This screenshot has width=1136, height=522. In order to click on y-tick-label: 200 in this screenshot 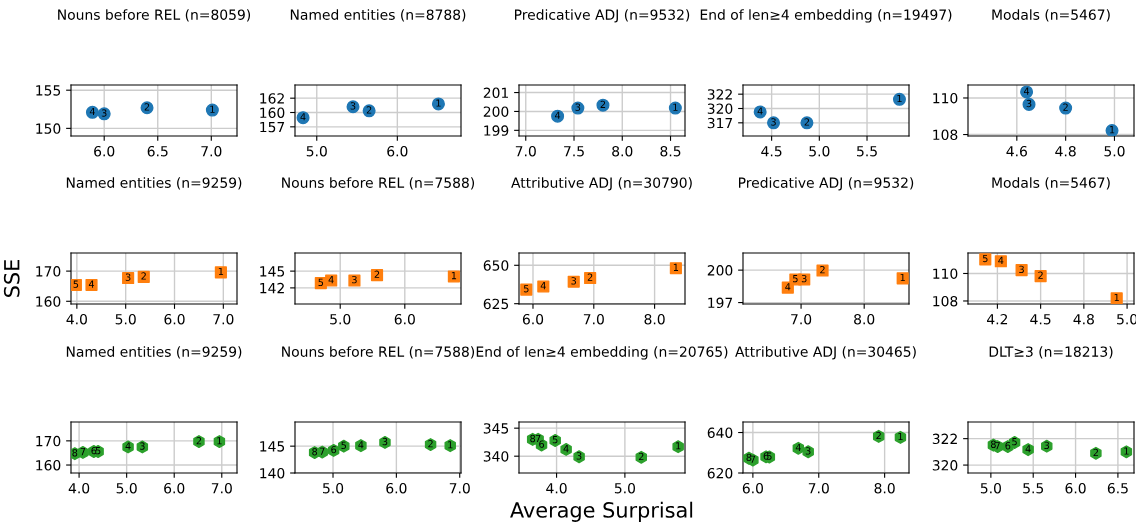, I will do `click(720, 270)`.